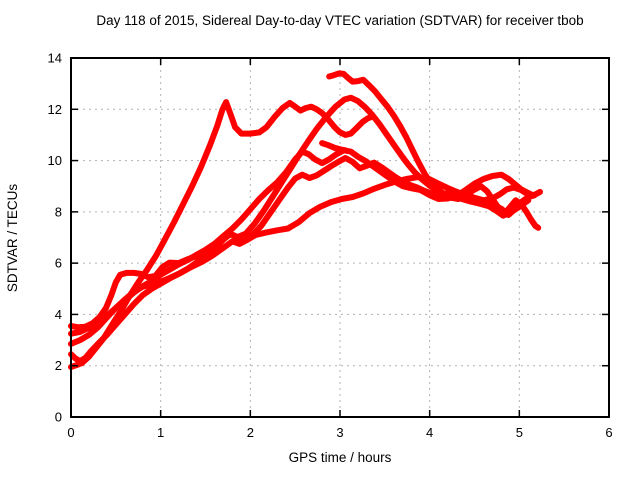 This screenshot has height=480, width=640. I want to click on trace-7-detached-dash, so click(334, 147).